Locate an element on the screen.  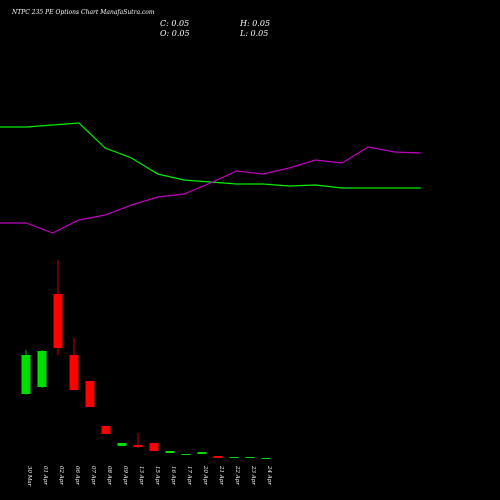
x-tick-label: 23 Apr is located at coordinates (253, 475).